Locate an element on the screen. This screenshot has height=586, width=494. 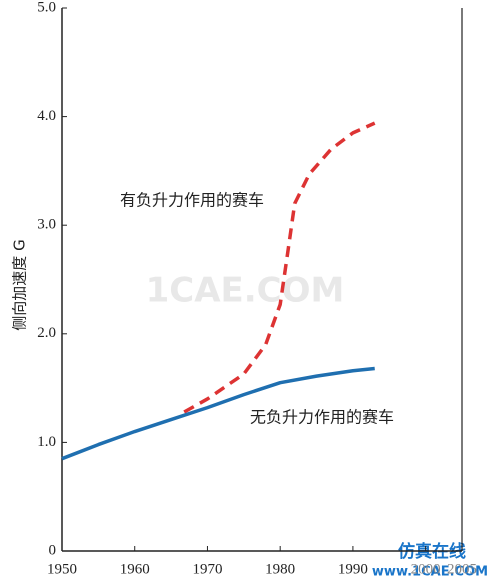
x-tick-label: 1990 is located at coordinates (353, 569).